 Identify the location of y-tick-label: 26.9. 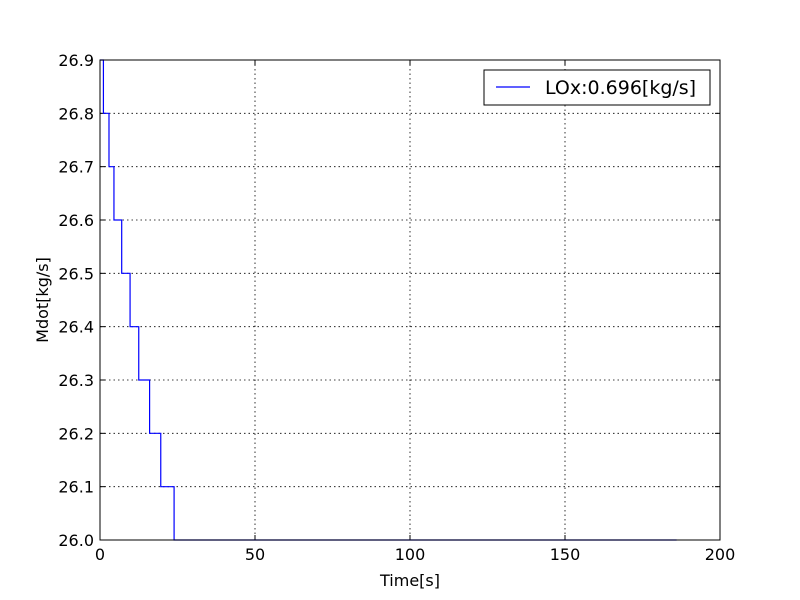
(76, 60).